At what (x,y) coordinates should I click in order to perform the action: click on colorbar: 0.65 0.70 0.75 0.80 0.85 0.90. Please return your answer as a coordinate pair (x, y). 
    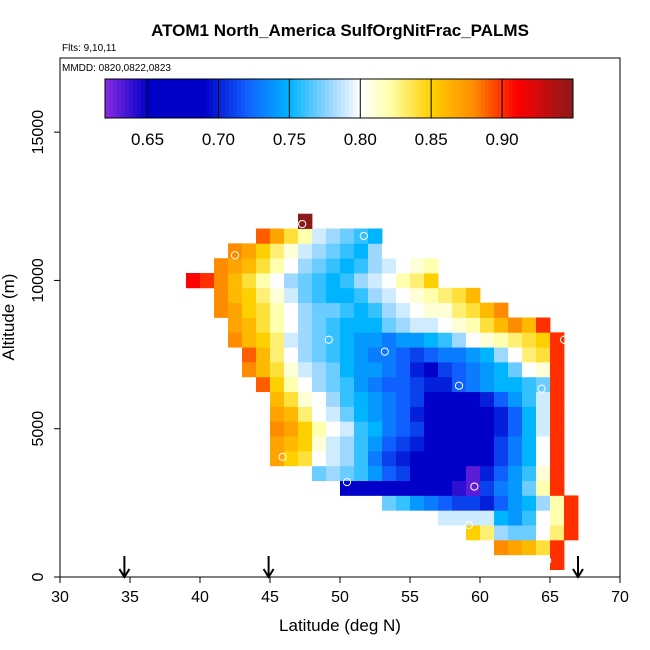
    Looking at the image, I should click on (339, 113).